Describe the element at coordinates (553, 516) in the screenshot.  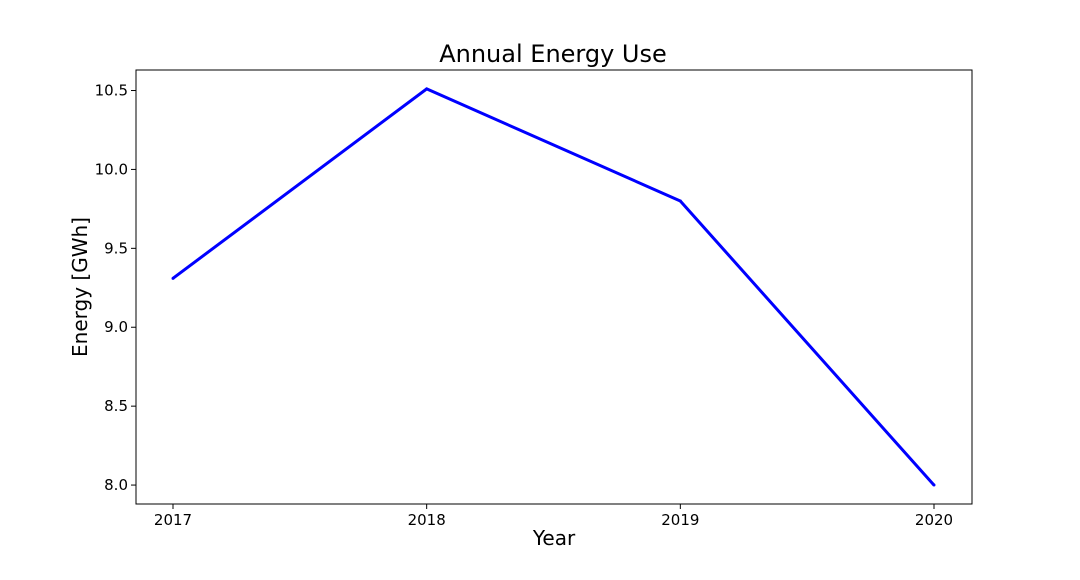
I see `x-axis: 2017 2018 2019 2020` at that location.